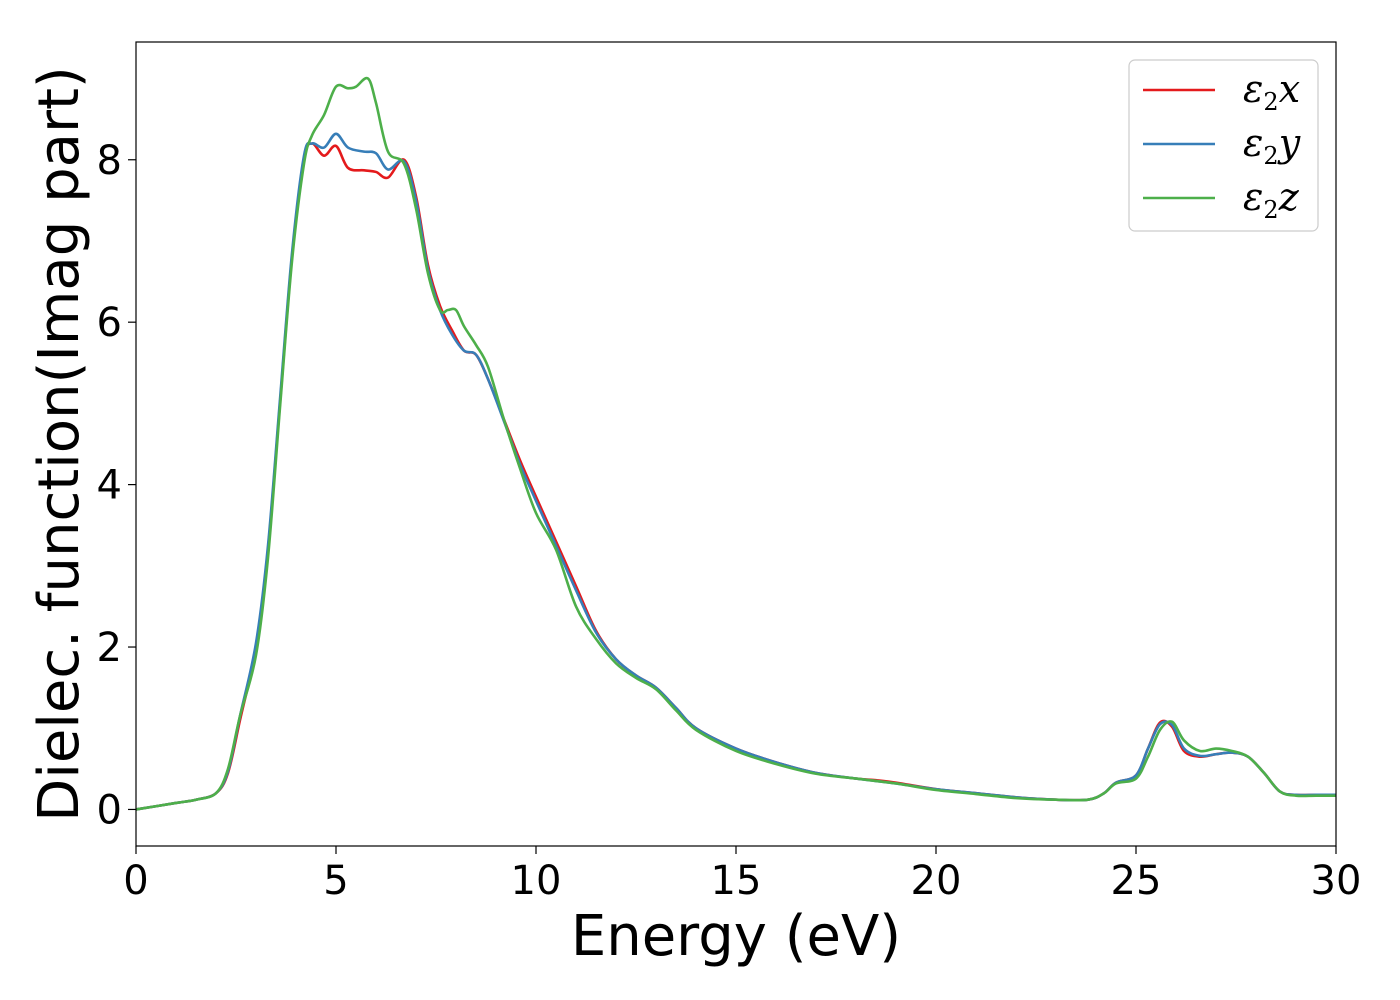  Describe the element at coordinates (135, 881) in the screenshot. I see `x-tick-label: 0` at that location.